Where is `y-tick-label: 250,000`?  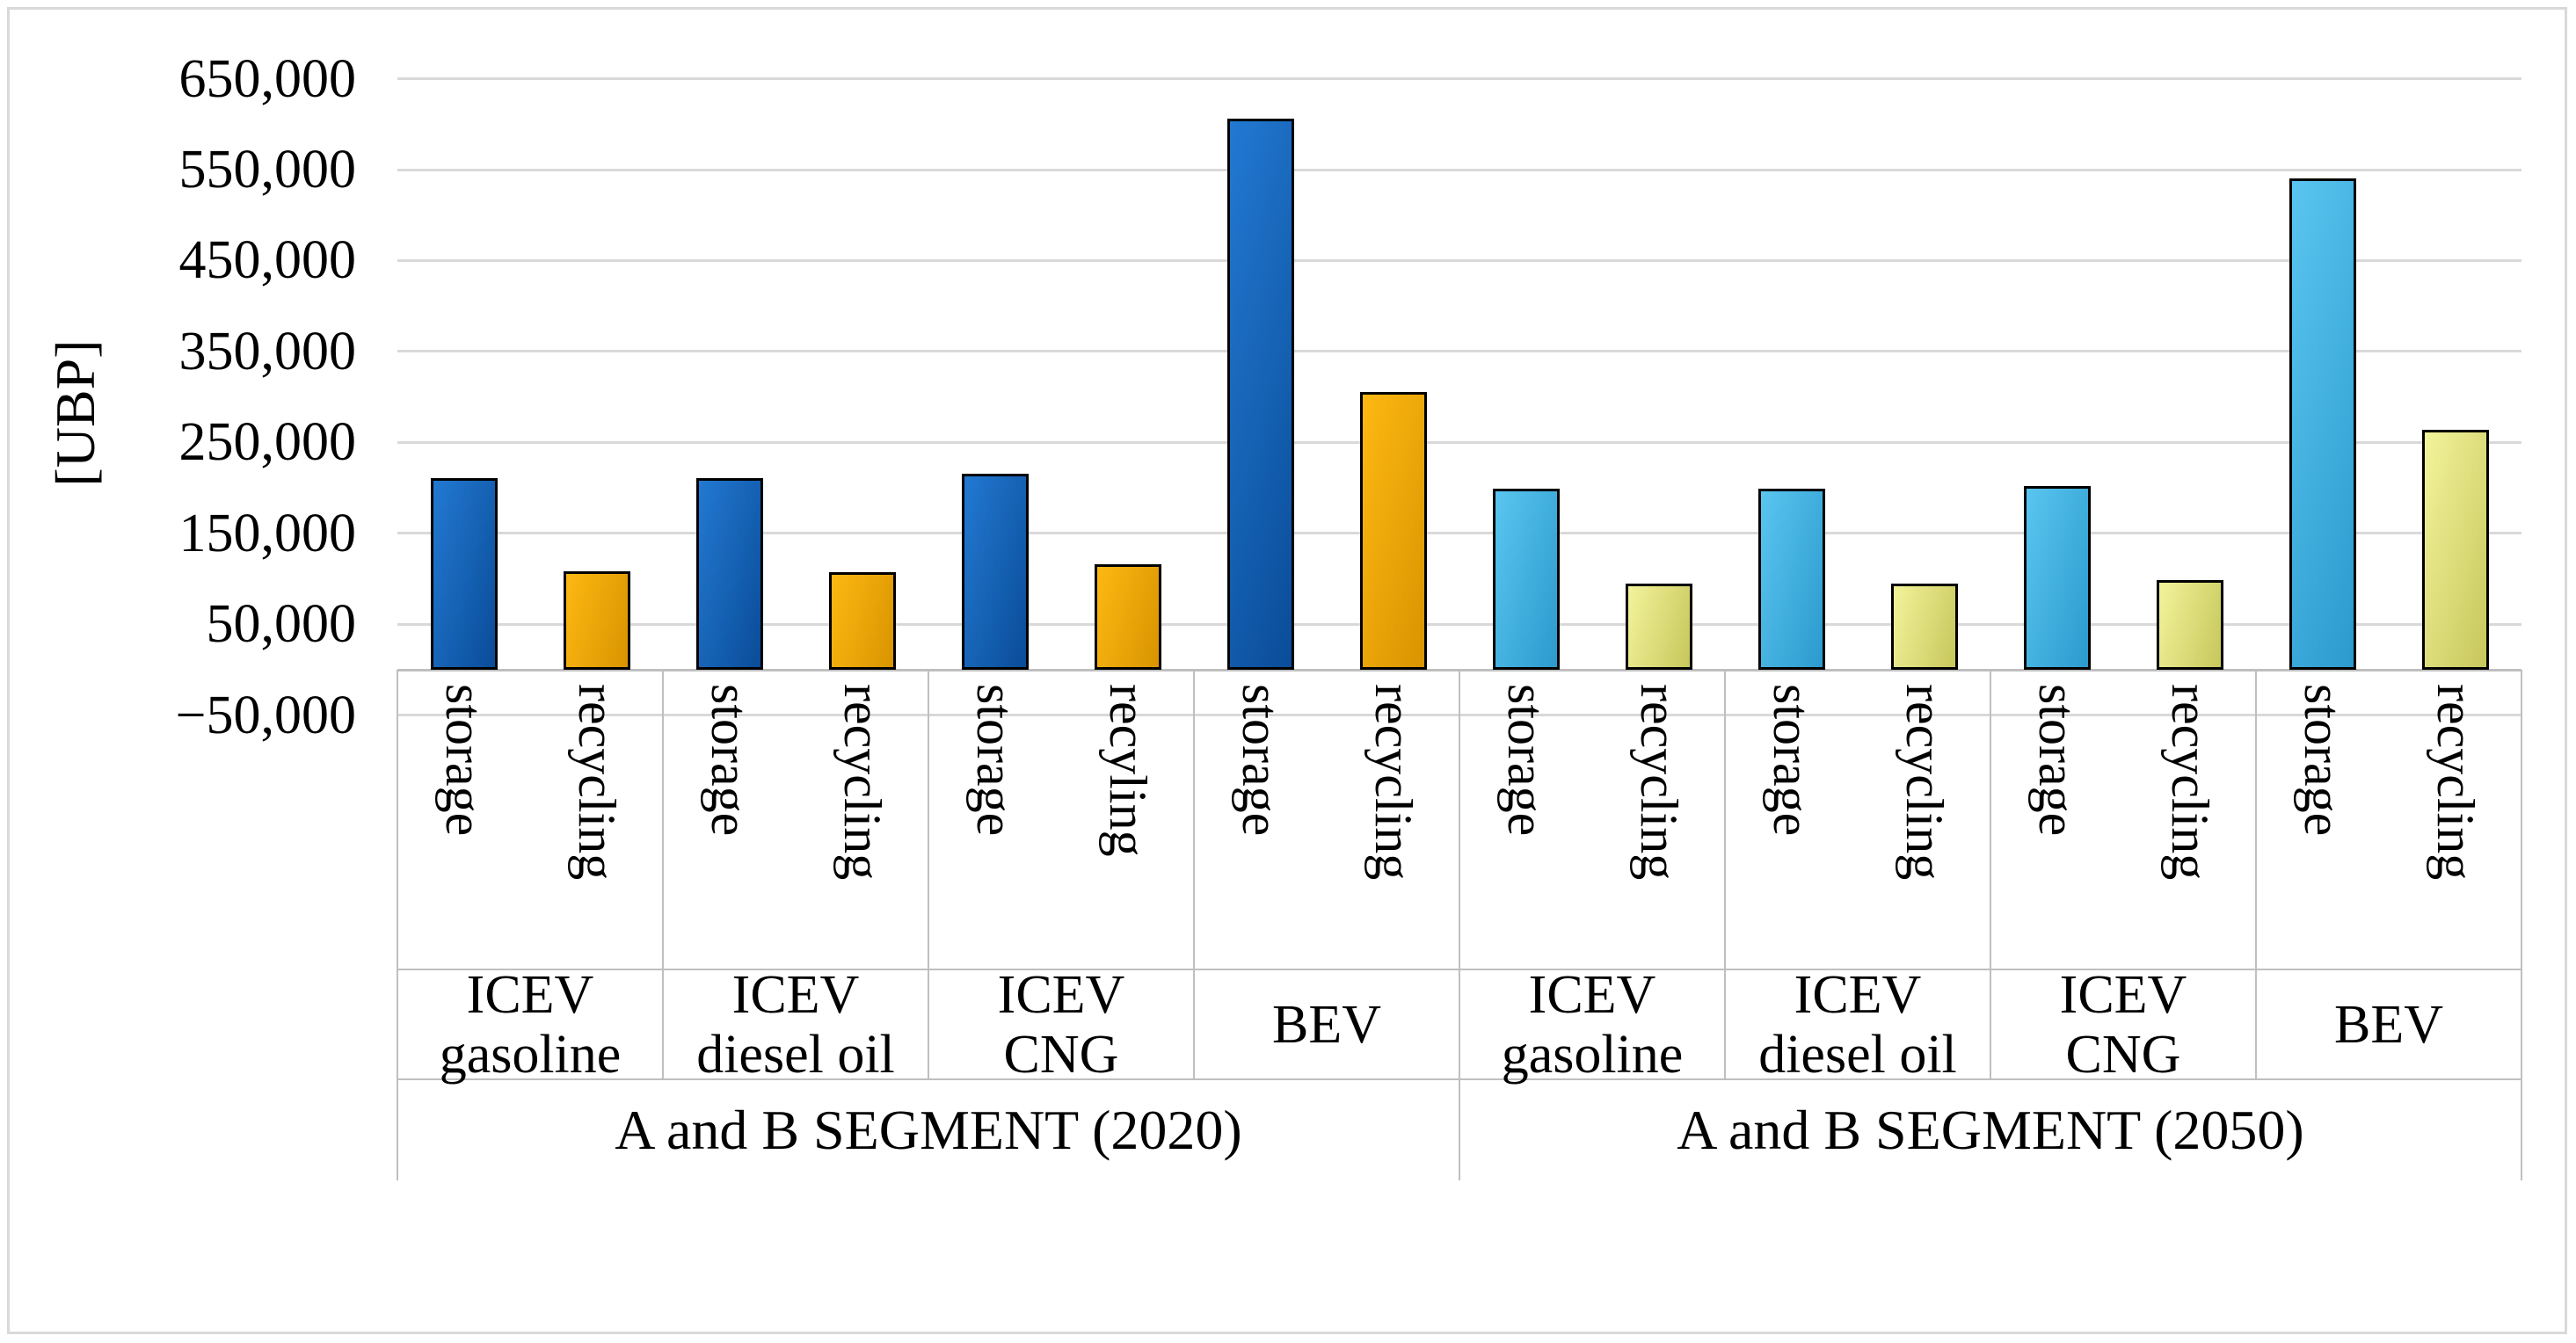
y-tick-label: 250,000 is located at coordinates (267, 442).